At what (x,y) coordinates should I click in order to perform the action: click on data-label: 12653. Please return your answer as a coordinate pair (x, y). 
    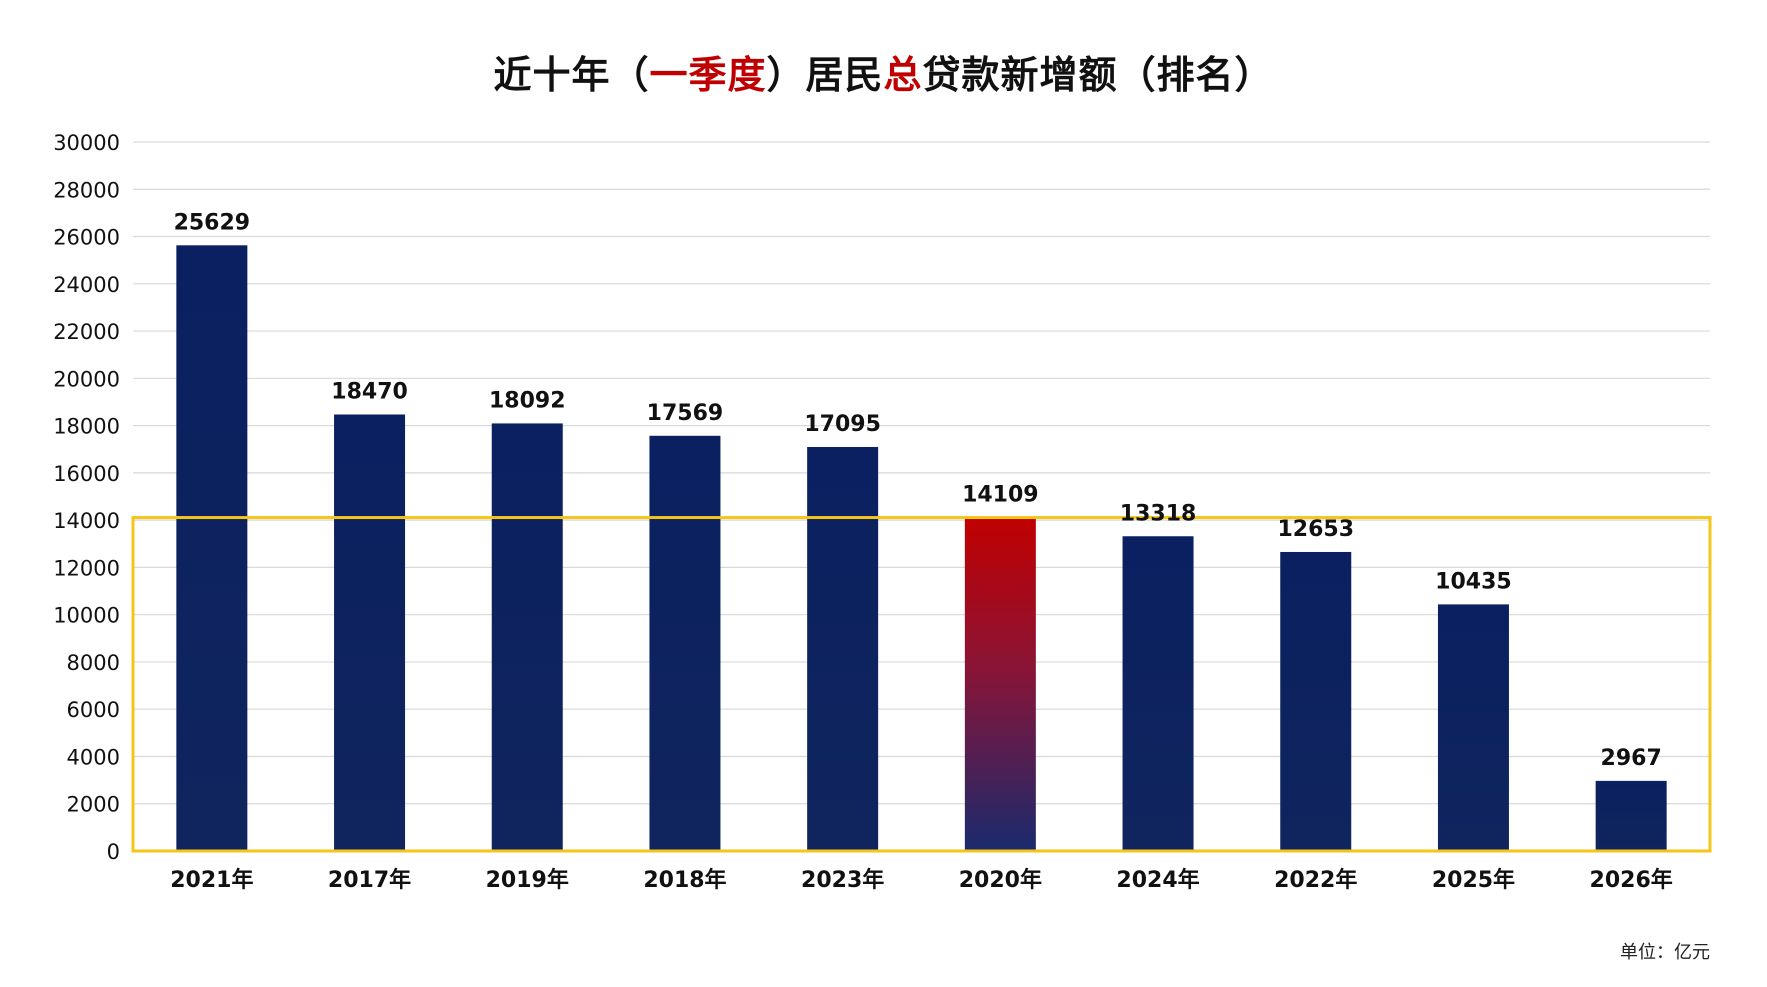
    Looking at the image, I should click on (1315, 529).